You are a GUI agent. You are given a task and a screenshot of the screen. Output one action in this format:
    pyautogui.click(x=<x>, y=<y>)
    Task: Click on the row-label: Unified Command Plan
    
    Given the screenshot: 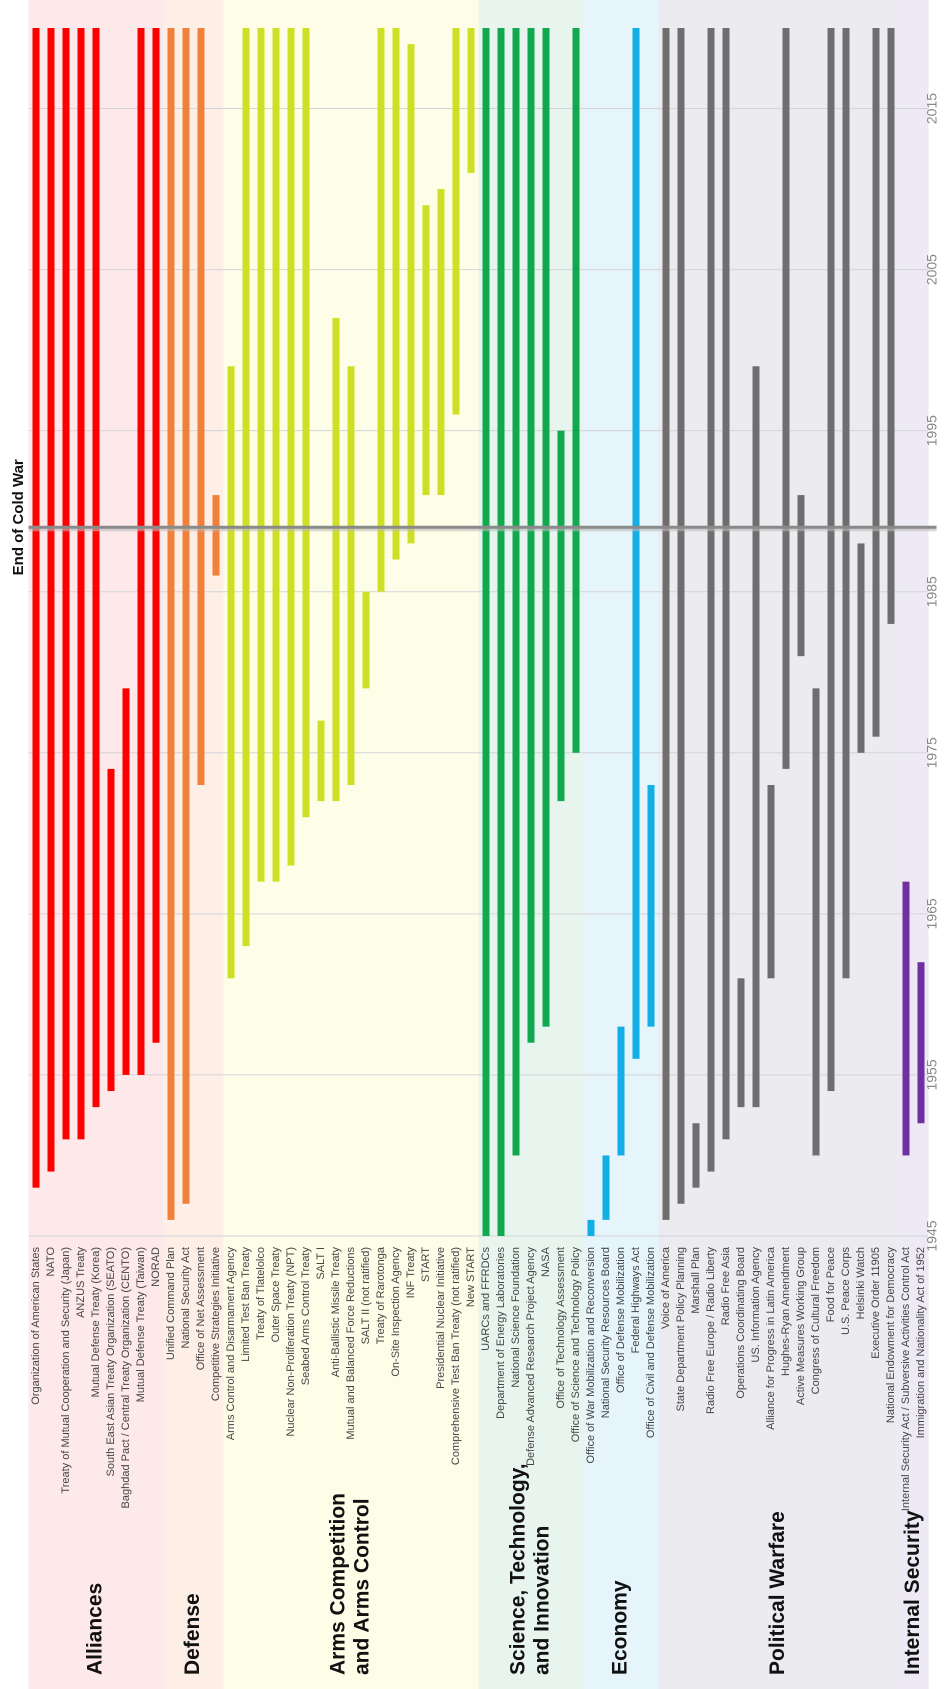 What is the action you would take?
    pyautogui.click(x=171, y=1303)
    